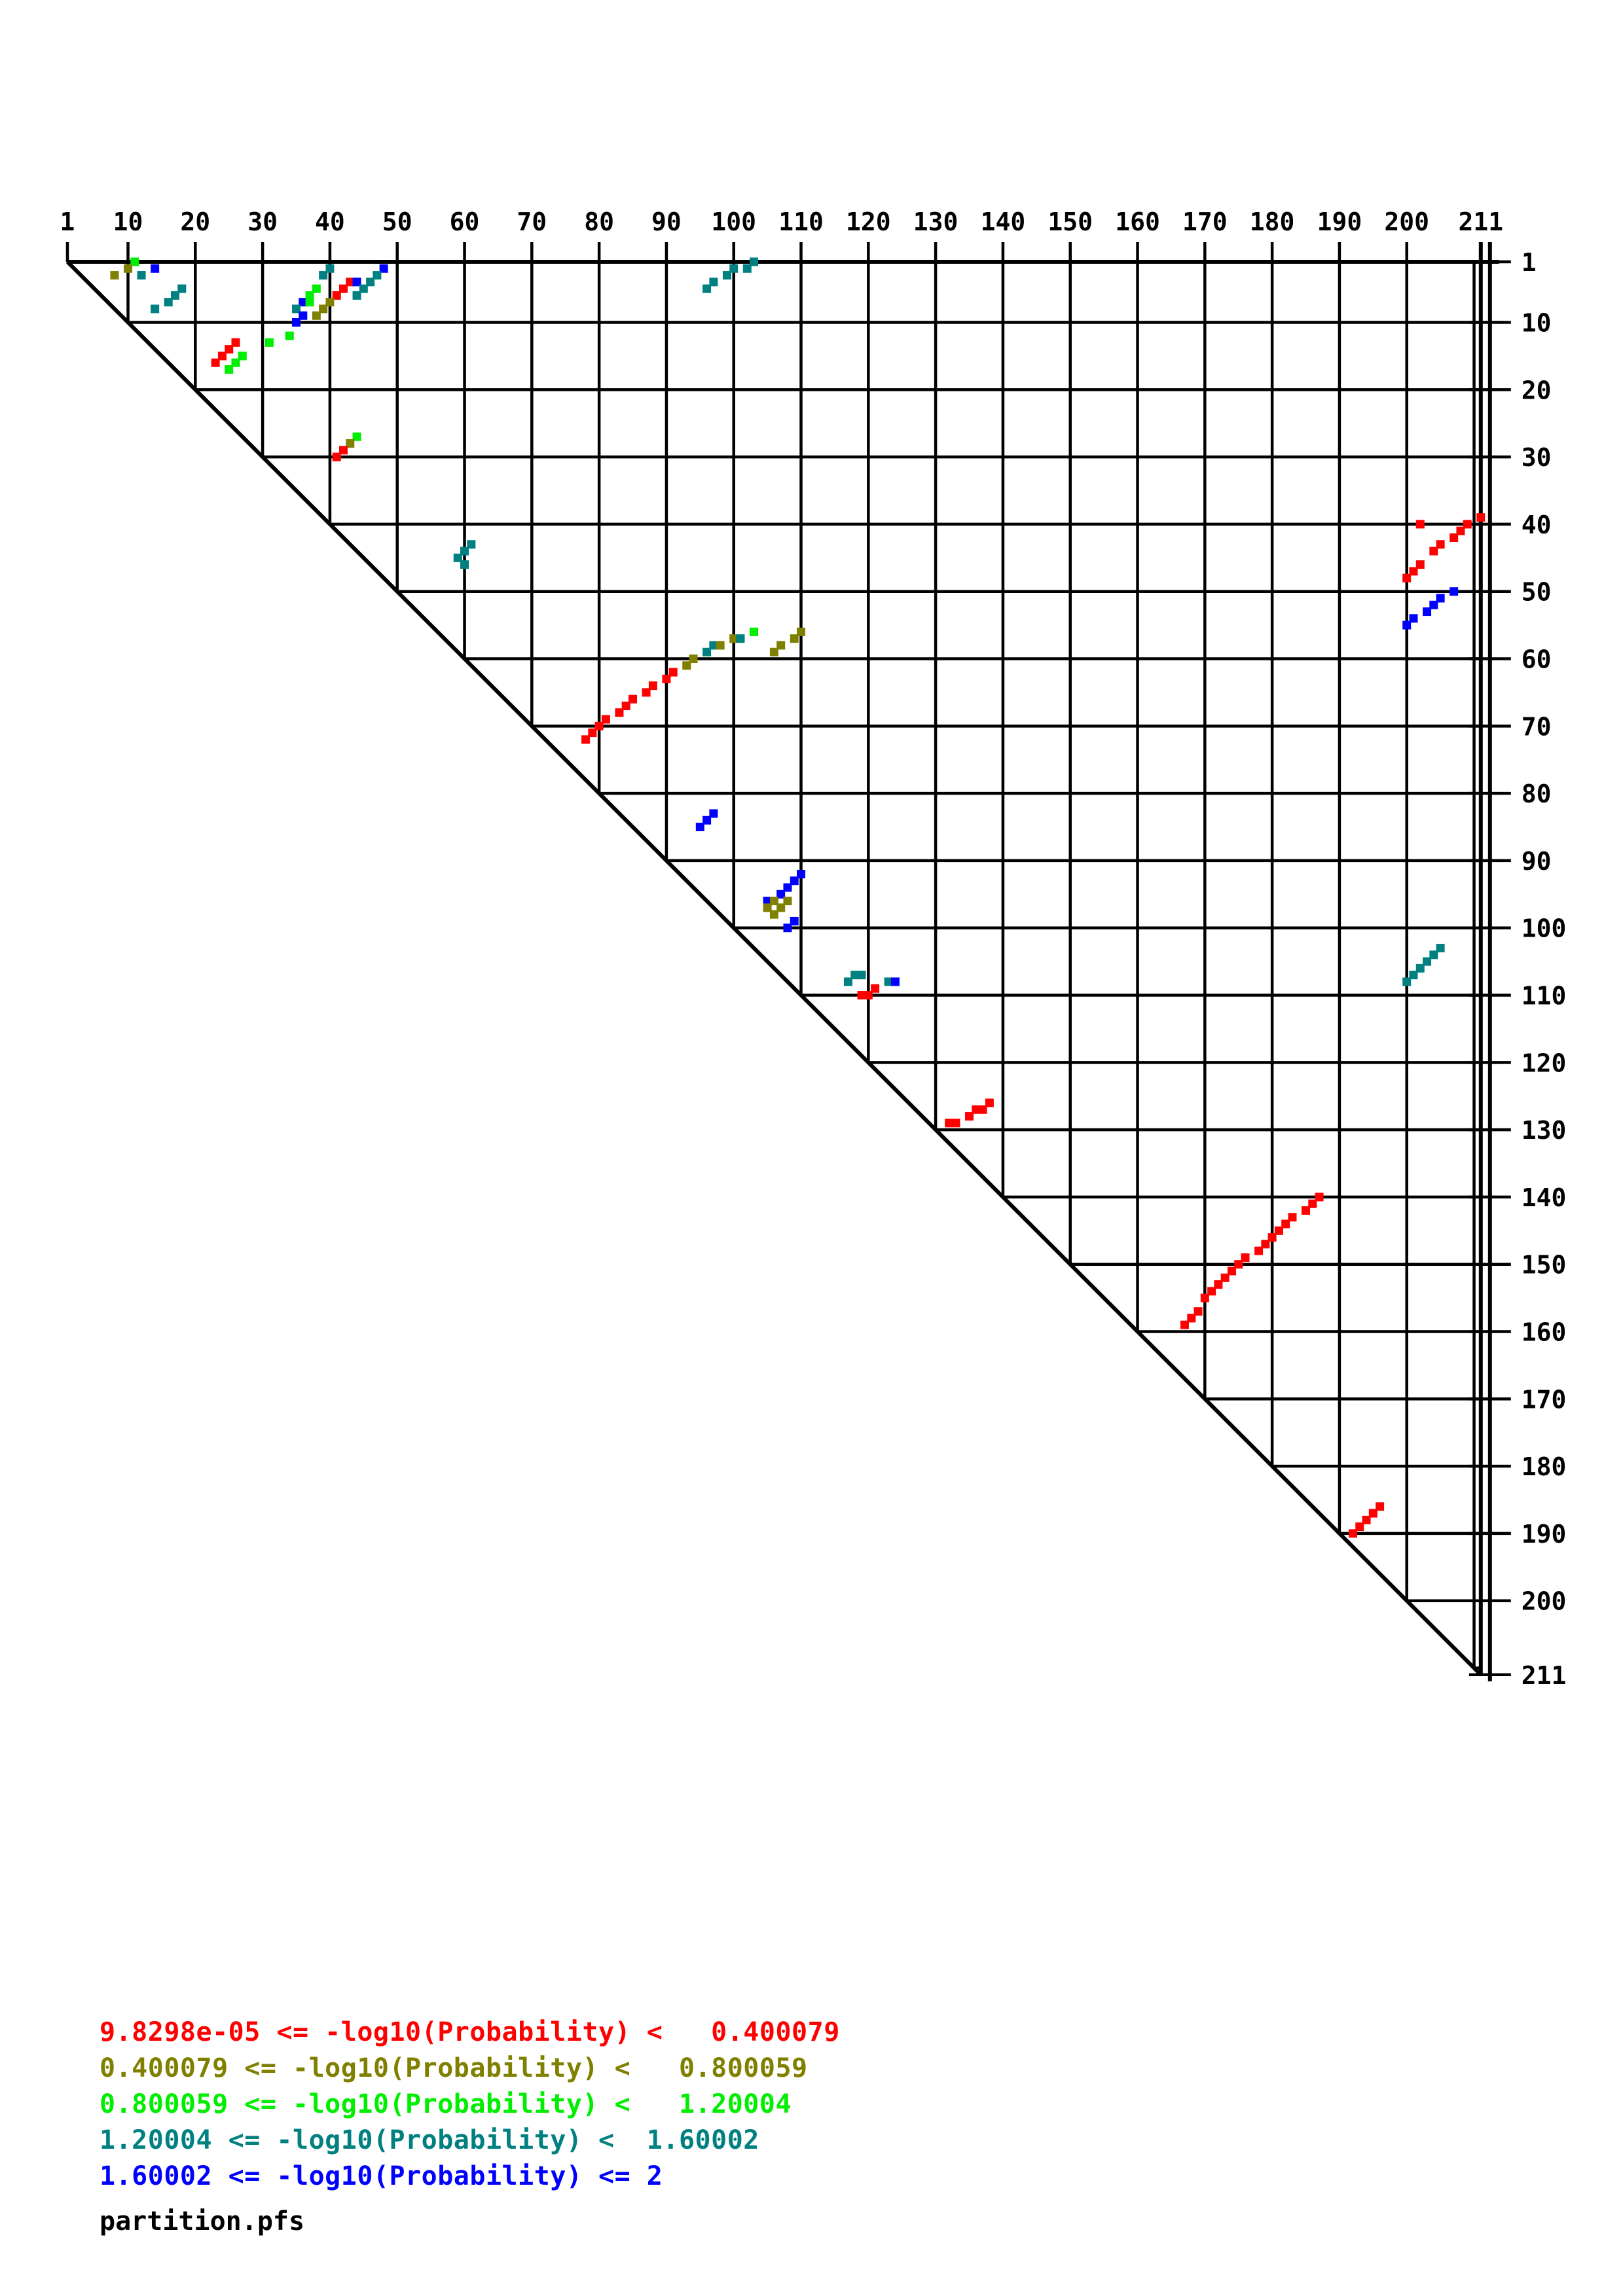 Image resolution: width=1623 pixels, height=2296 pixels. What do you see at coordinates (1544, 1332) in the screenshot?
I see `y-tick-label-160: 160` at bounding box center [1544, 1332].